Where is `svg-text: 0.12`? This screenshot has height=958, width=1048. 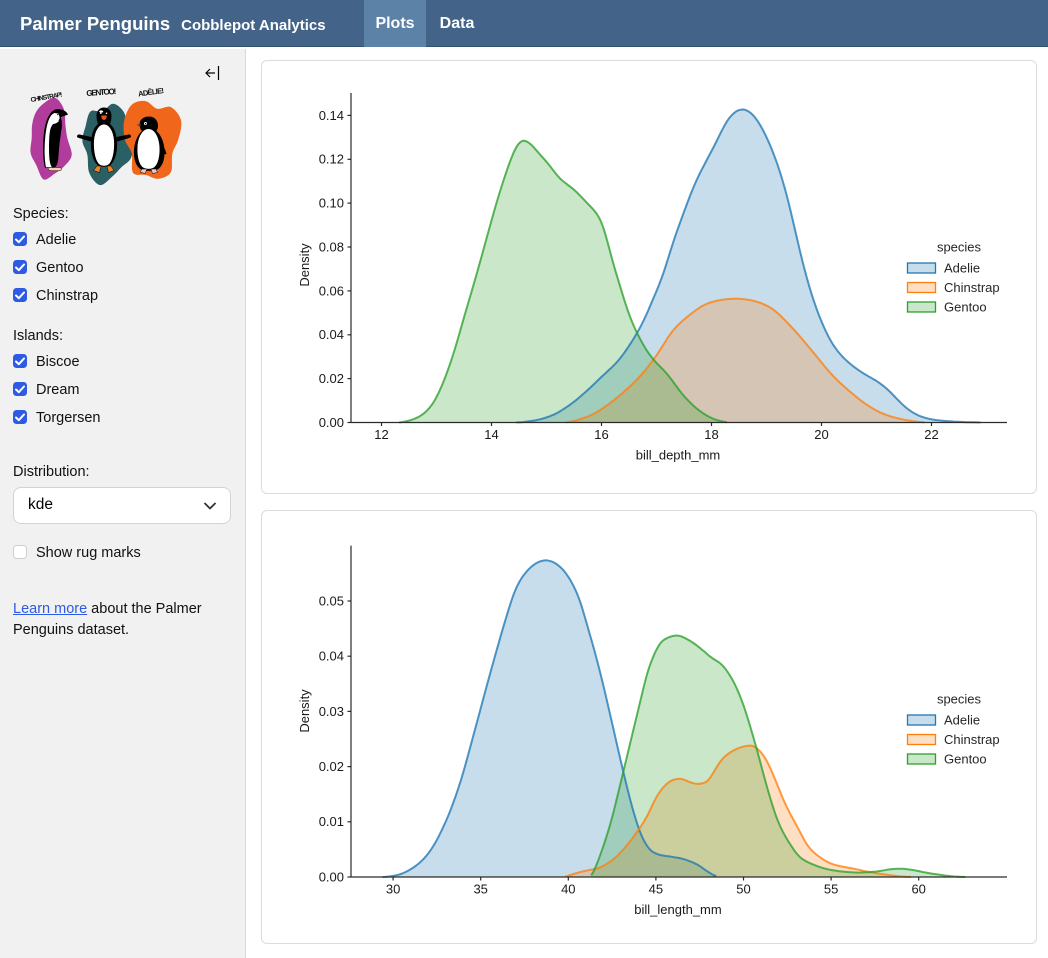
svg-text: 0.12 is located at coordinates (331, 159).